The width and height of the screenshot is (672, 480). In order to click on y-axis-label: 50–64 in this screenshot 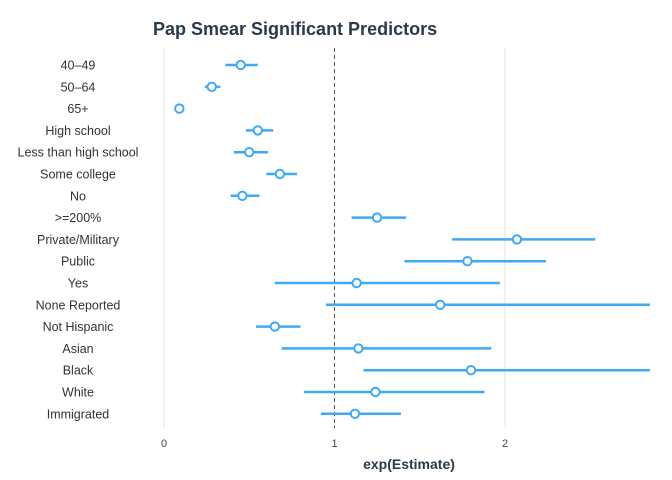, I will do `click(78, 87)`.